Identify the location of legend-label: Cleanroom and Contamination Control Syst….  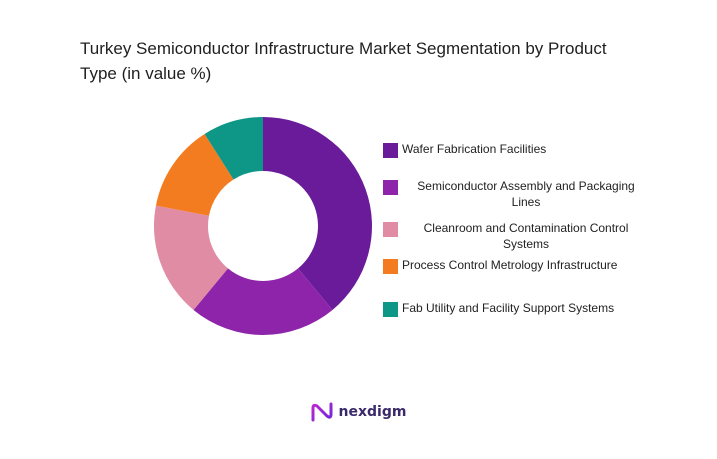
(526, 236).